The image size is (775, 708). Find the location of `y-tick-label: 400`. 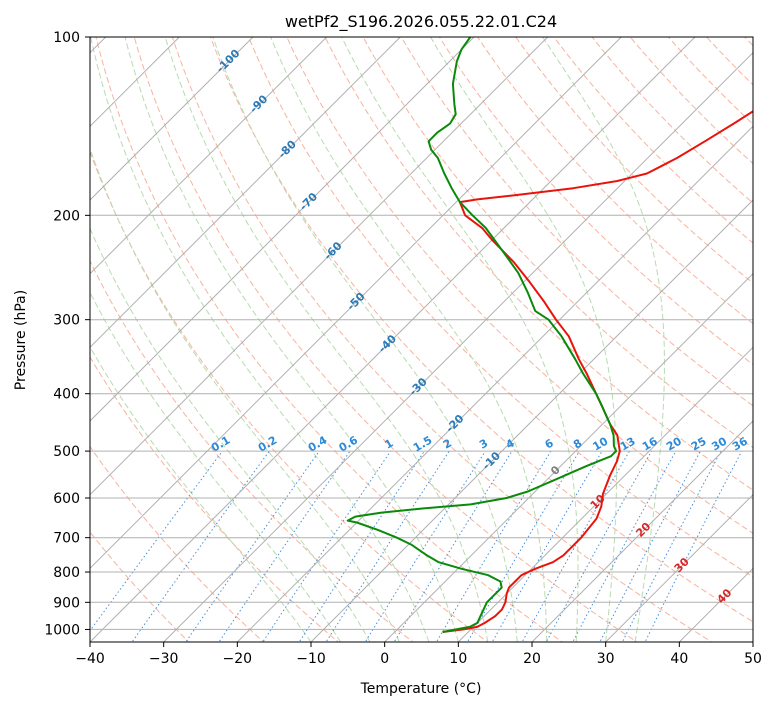

y-tick-label: 400 is located at coordinates (66, 395).